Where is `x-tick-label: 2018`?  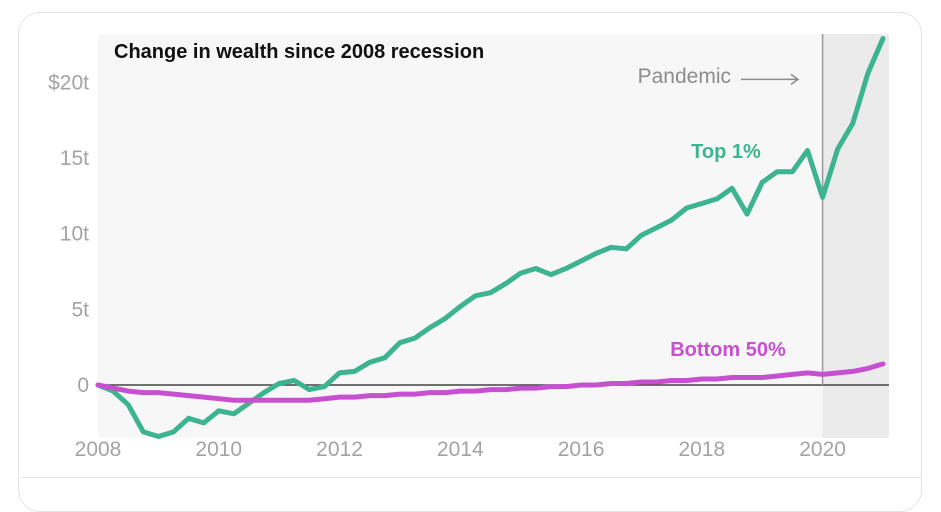 x-tick-label: 2018 is located at coordinates (701, 449).